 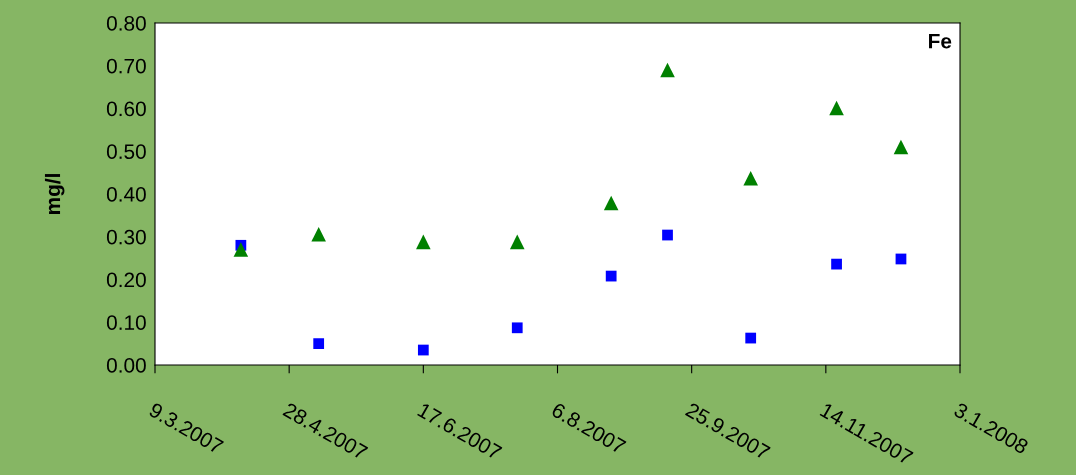 I want to click on y-tick-label: 0.20, so click(x=126, y=280).